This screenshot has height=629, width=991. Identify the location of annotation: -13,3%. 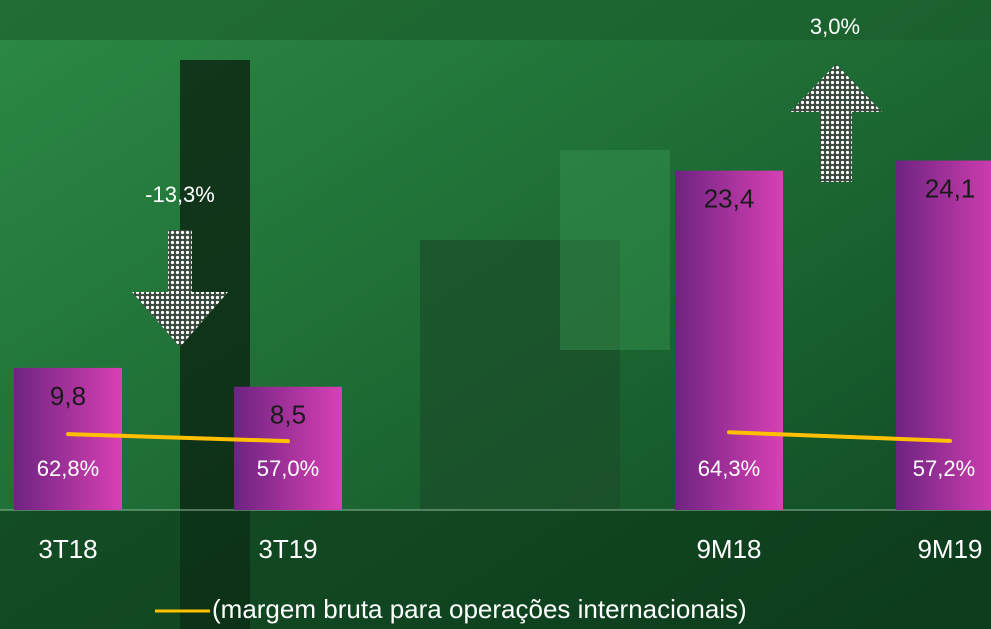
(180, 194).